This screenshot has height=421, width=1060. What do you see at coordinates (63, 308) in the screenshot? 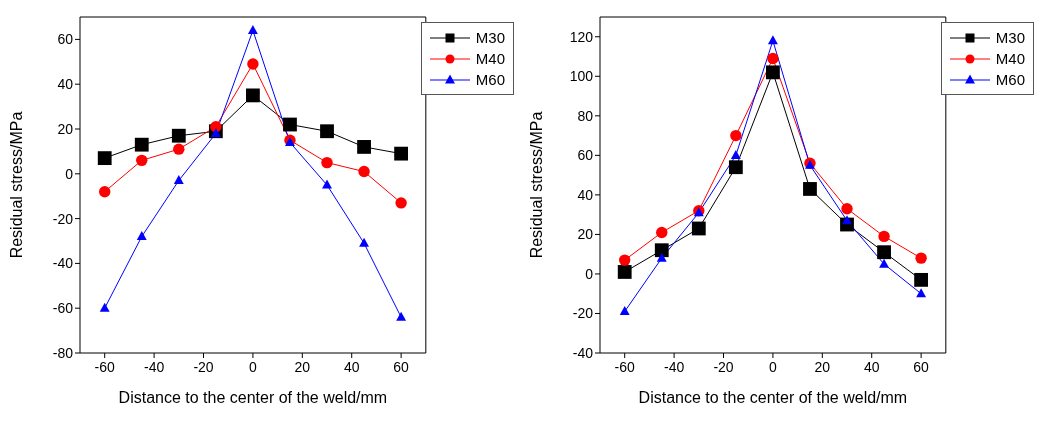
I see `y-tick-label: -60` at bounding box center [63, 308].